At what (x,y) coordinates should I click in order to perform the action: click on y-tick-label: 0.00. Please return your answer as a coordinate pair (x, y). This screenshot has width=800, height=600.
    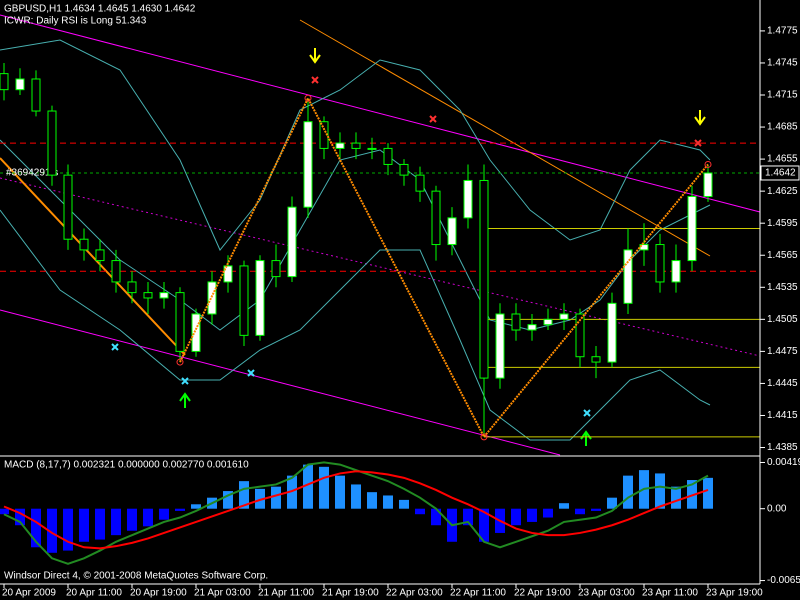
    Looking at the image, I should click on (777, 508).